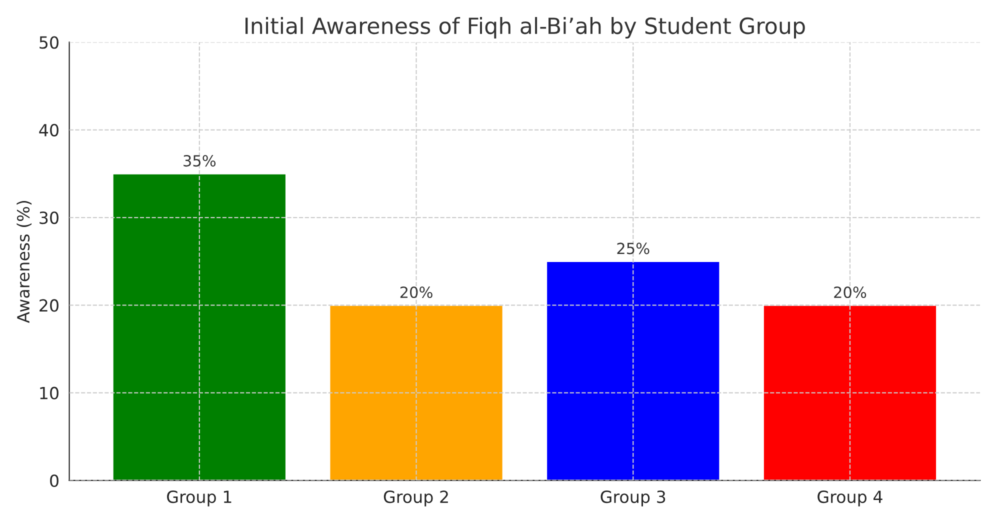 Image resolution: width=990 pixels, height=528 pixels. What do you see at coordinates (850, 498) in the screenshot?
I see `x-tick-label: Group 4` at bounding box center [850, 498].